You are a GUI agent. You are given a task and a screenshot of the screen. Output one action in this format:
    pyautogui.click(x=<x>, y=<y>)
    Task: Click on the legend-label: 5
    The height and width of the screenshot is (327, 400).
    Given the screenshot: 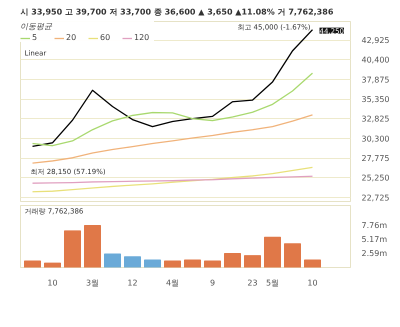 What is the action you would take?
    pyautogui.click(x=35, y=37)
    